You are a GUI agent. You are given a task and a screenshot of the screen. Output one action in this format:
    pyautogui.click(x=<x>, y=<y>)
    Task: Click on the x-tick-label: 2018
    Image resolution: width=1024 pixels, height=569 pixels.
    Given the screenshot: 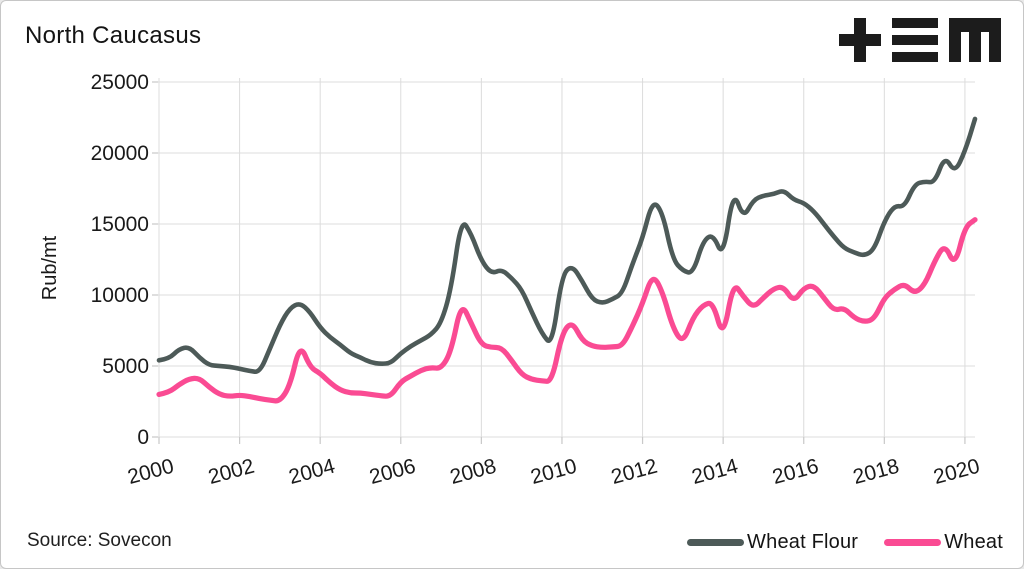 What is the action you would take?
    pyautogui.click(x=876, y=472)
    